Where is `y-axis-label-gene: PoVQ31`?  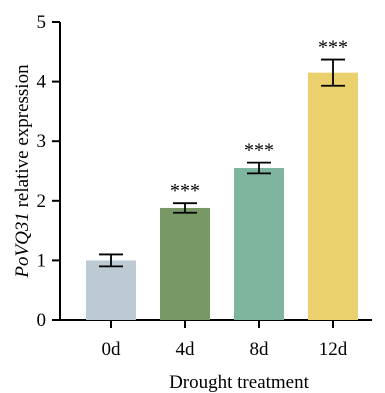
y-axis-label-gene: PoVQ31 is located at coordinates (22, 245).